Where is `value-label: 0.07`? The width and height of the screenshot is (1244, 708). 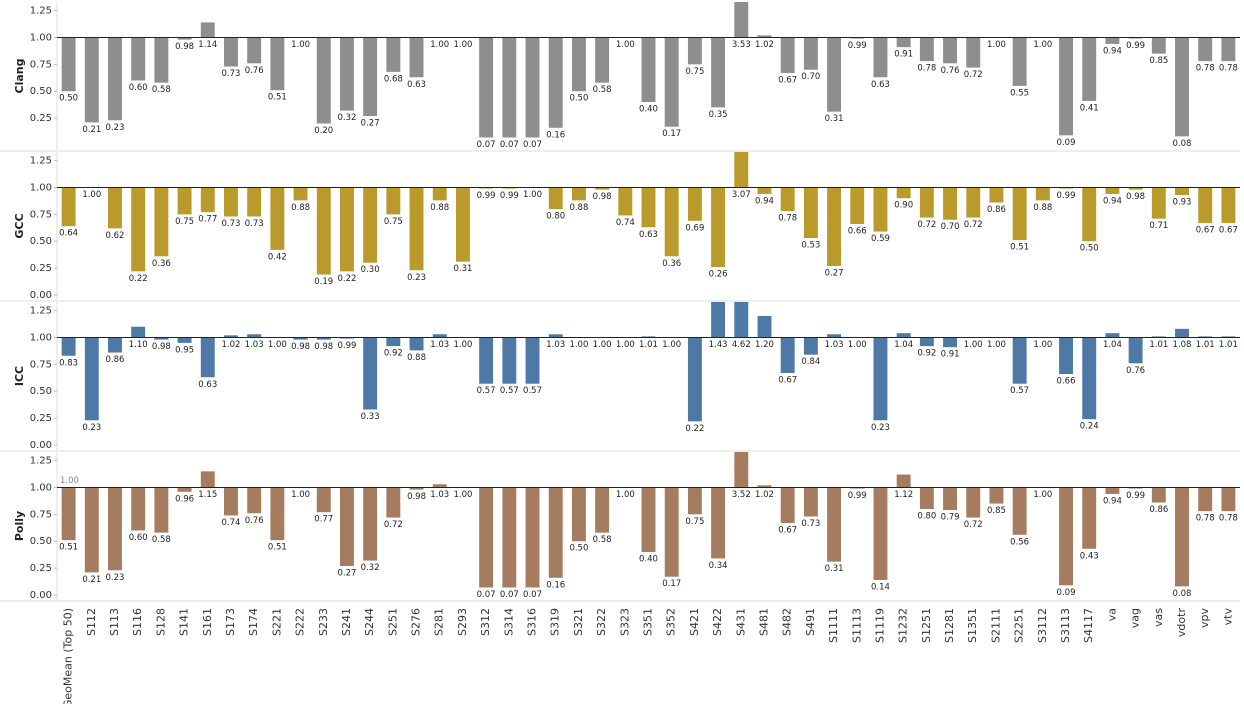
value-label: 0.07 is located at coordinates (532, 145).